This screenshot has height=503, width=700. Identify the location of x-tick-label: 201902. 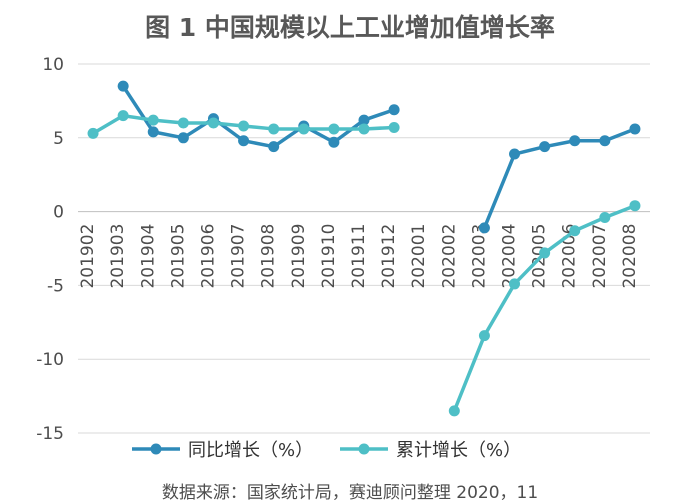
(88, 256).